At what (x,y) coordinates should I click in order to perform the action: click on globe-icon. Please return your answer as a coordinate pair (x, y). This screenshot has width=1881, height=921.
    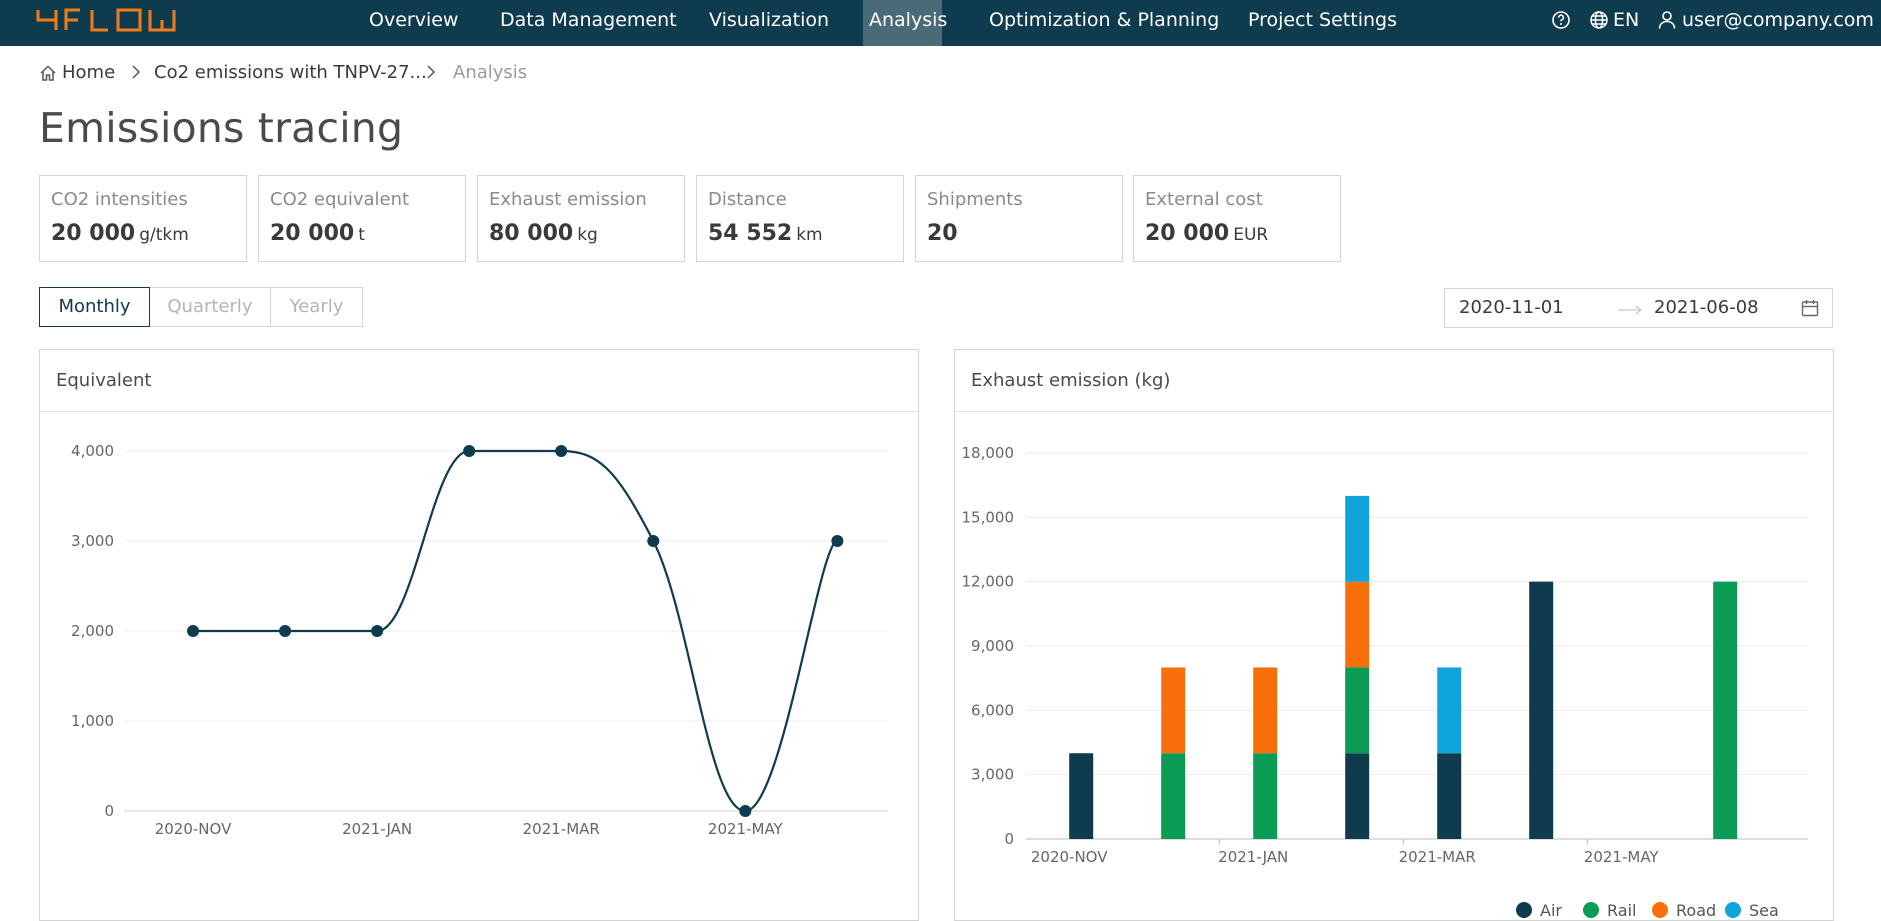
    Looking at the image, I should click on (1599, 20).